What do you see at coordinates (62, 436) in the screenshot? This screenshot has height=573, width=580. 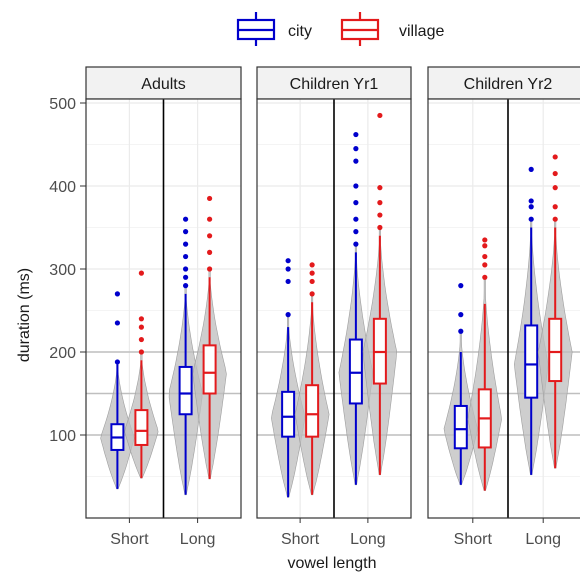 I see `y-tick-label: 100` at bounding box center [62, 436].